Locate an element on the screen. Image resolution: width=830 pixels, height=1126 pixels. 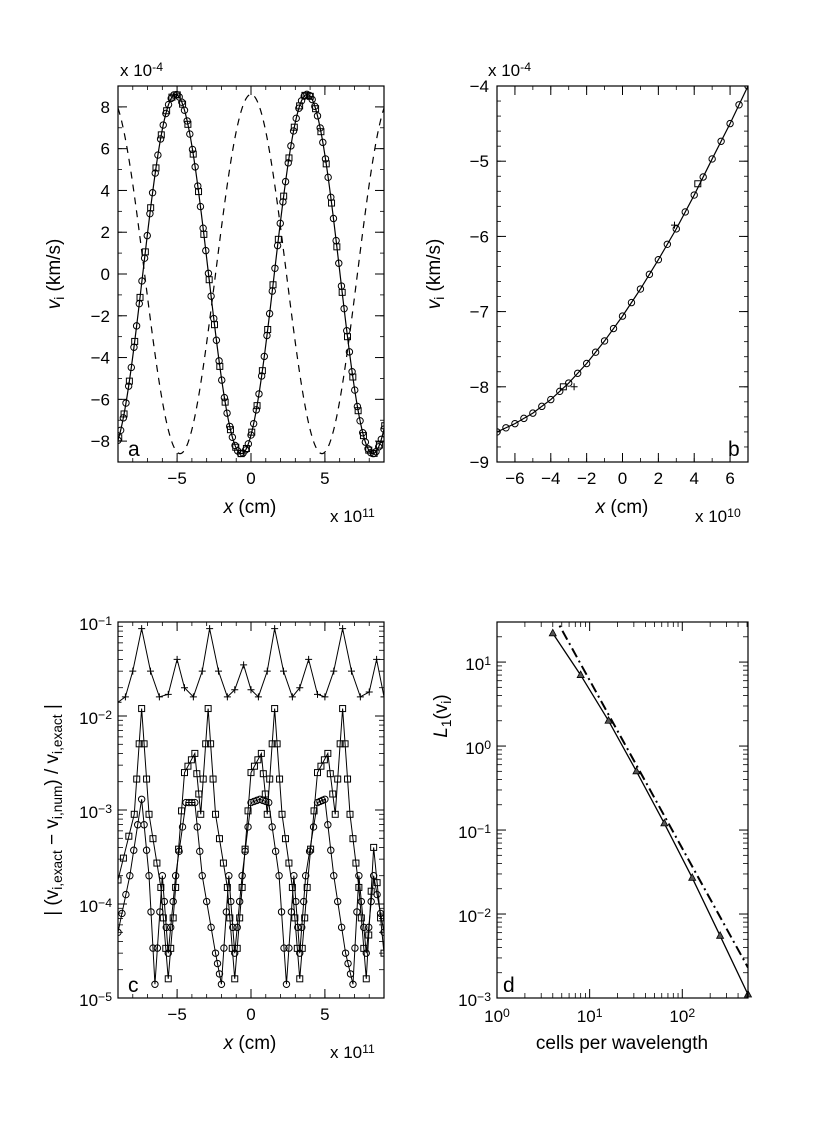
x-multiplier: x 1011 is located at coordinates (352, 516).